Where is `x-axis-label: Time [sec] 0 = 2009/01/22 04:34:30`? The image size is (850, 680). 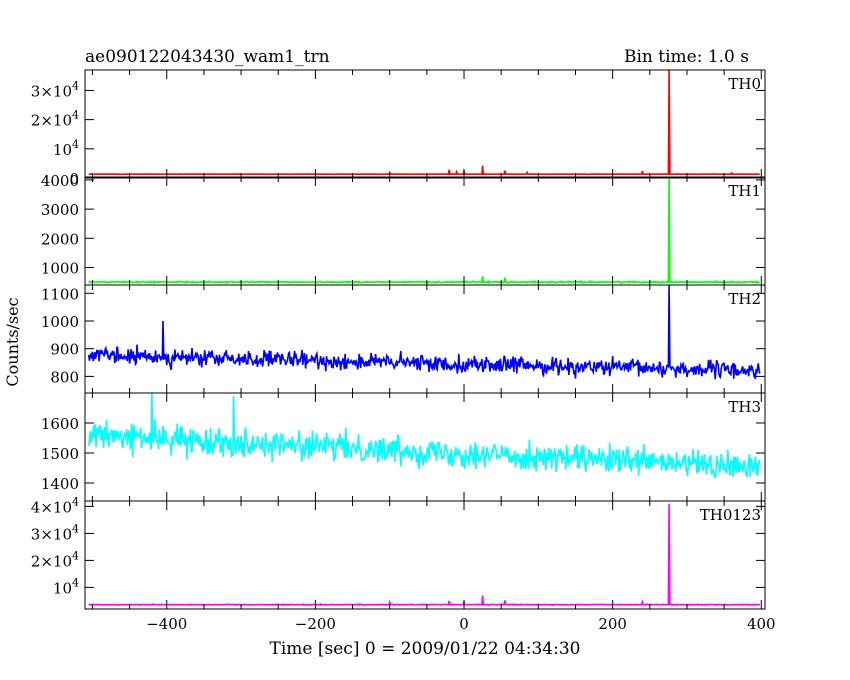
x-axis-label: Time [sec] 0 = 2009/01/22 04:34:30 is located at coordinates (425, 649).